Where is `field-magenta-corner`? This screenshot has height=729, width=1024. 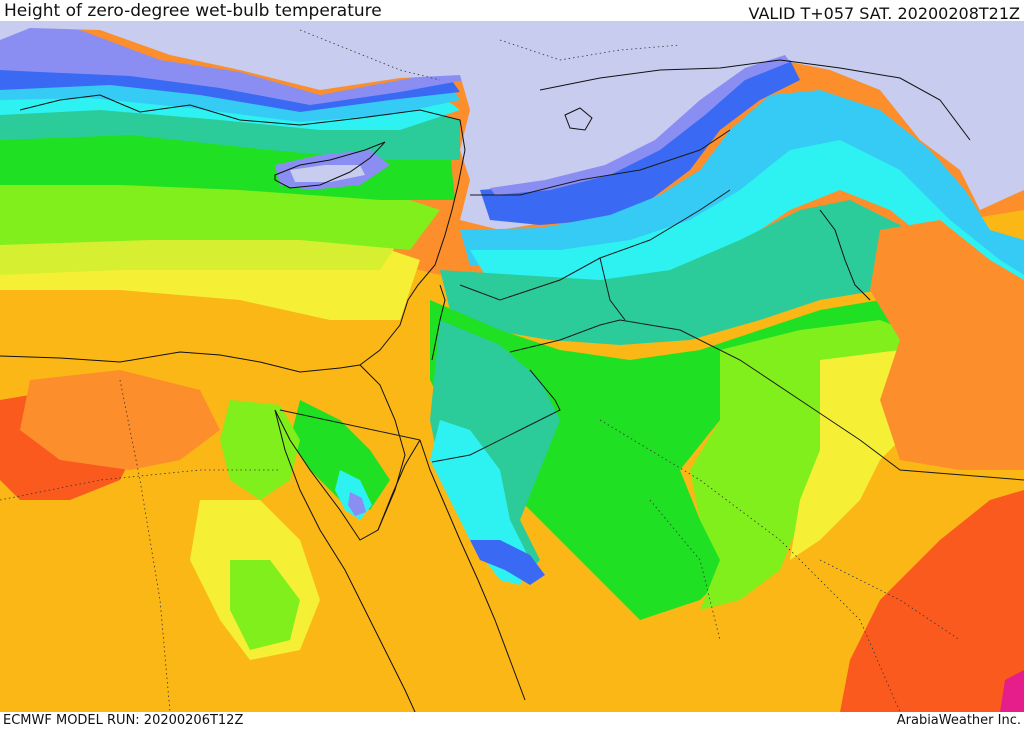
field-magenta-corner is located at coordinates (1012, 691).